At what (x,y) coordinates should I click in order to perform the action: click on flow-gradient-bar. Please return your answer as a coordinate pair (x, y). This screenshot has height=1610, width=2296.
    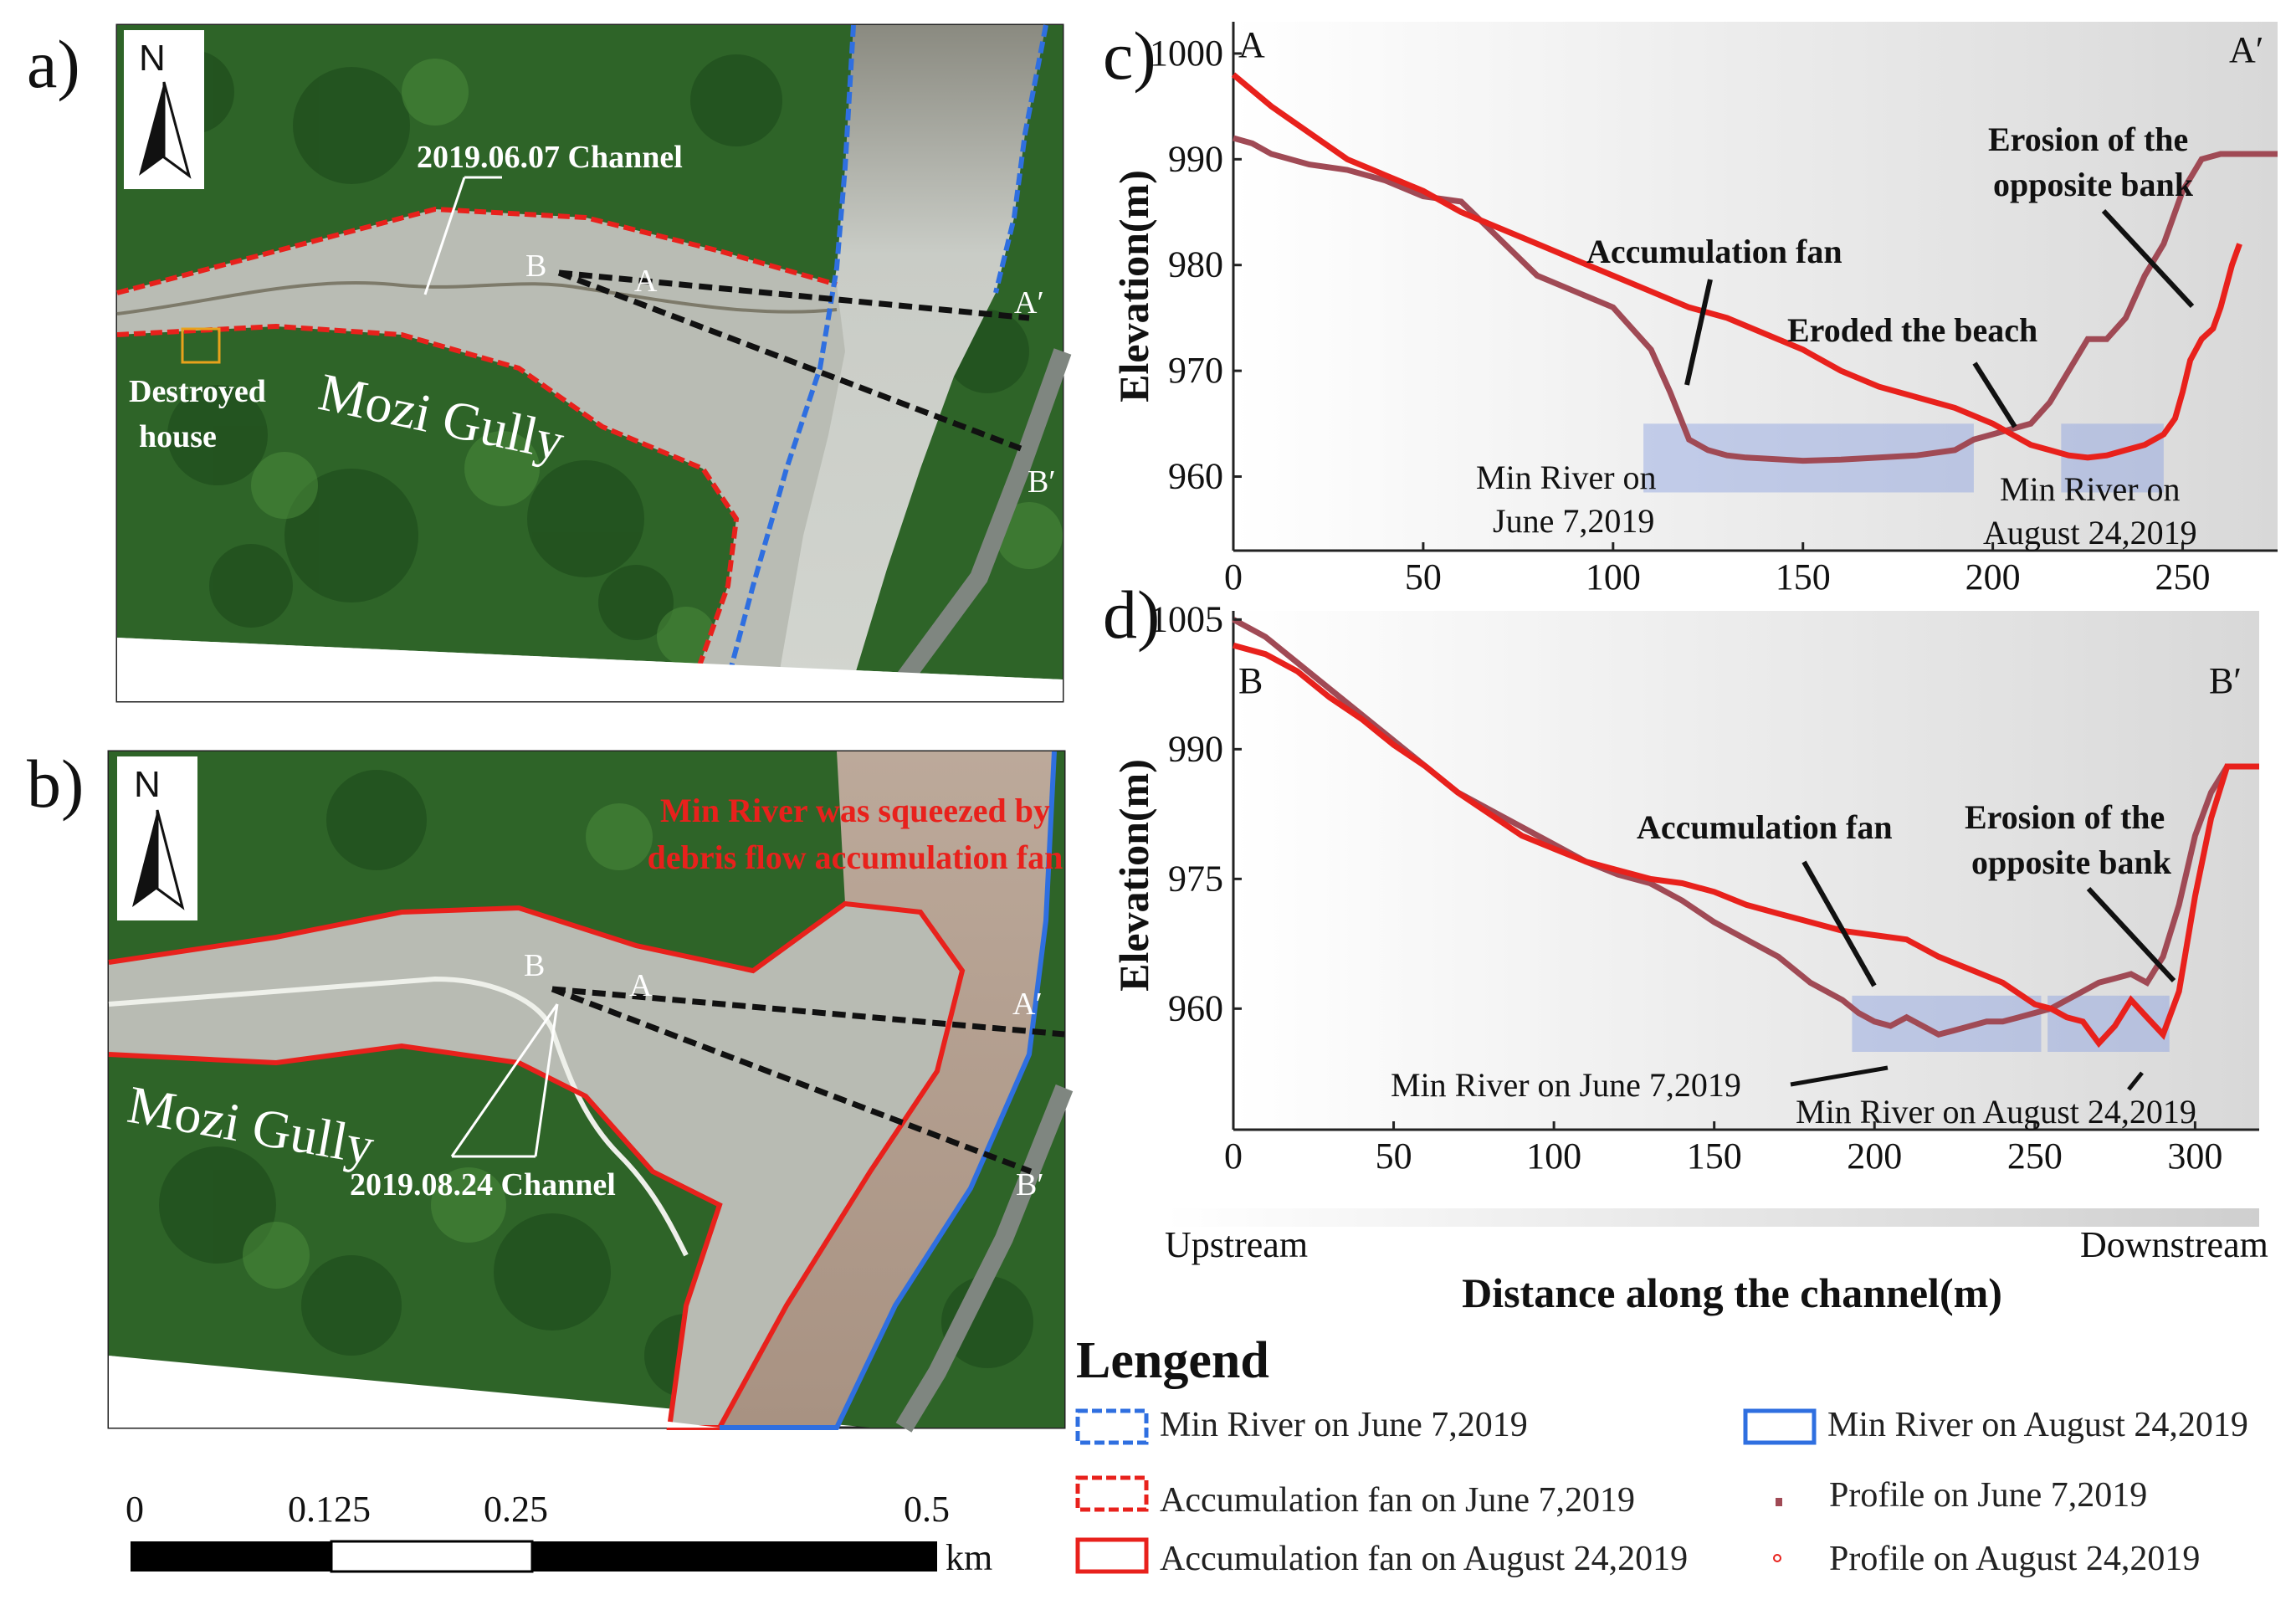
    Looking at the image, I should click on (1712, 1217).